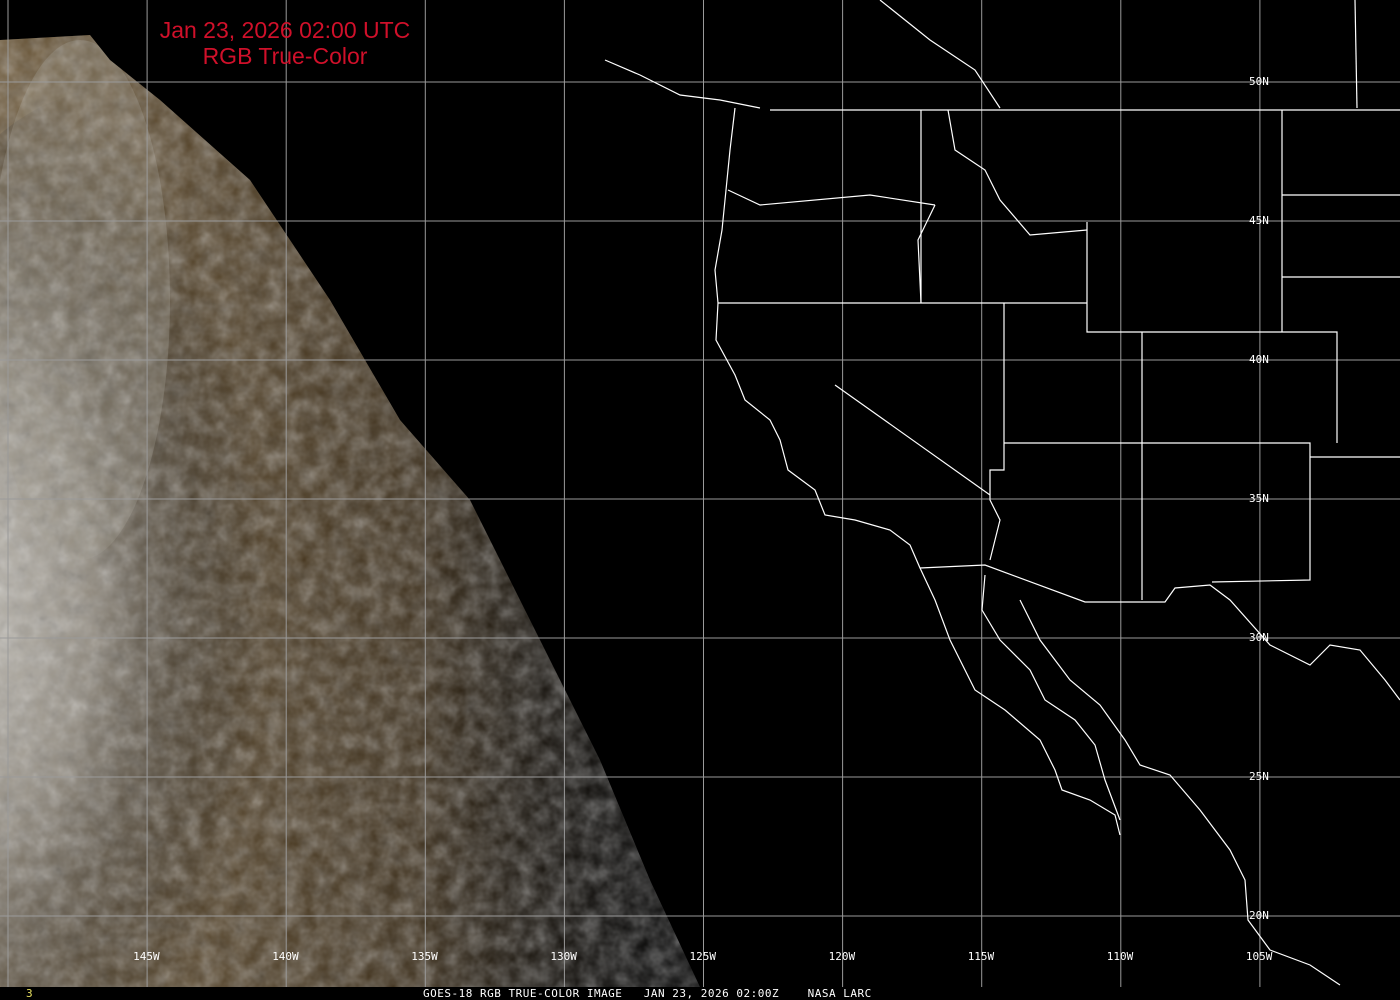 The image size is (1400, 1000). Describe the element at coordinates (1259, 637) in the screenshot. I see `latitude-label: 30N` at that location.